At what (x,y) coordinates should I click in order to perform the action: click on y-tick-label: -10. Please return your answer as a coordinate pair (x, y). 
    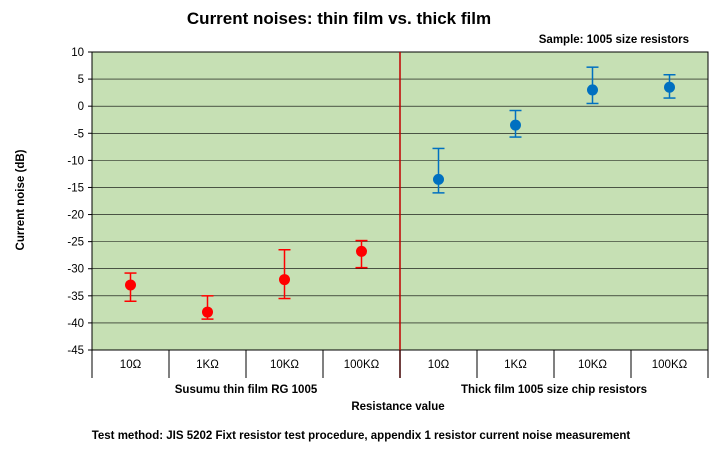
    Looking at the image, I should click on (75, 161).